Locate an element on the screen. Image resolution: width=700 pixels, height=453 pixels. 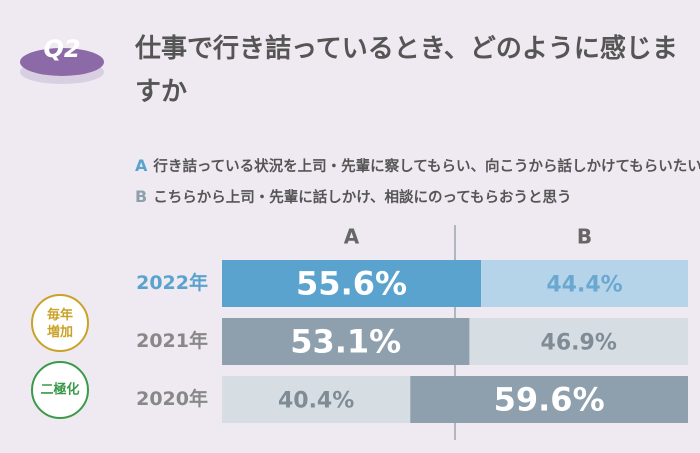
legend-text: こちらから上司・先輩に話しかけ、相談にのってもらおうと思う is located at coordinates (362, 198).